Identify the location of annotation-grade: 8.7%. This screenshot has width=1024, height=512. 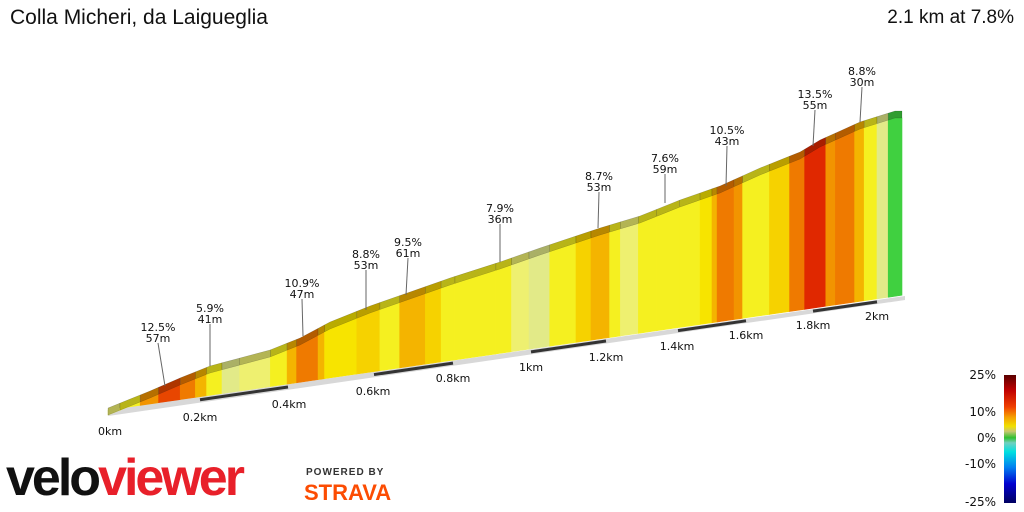
(599, 176).